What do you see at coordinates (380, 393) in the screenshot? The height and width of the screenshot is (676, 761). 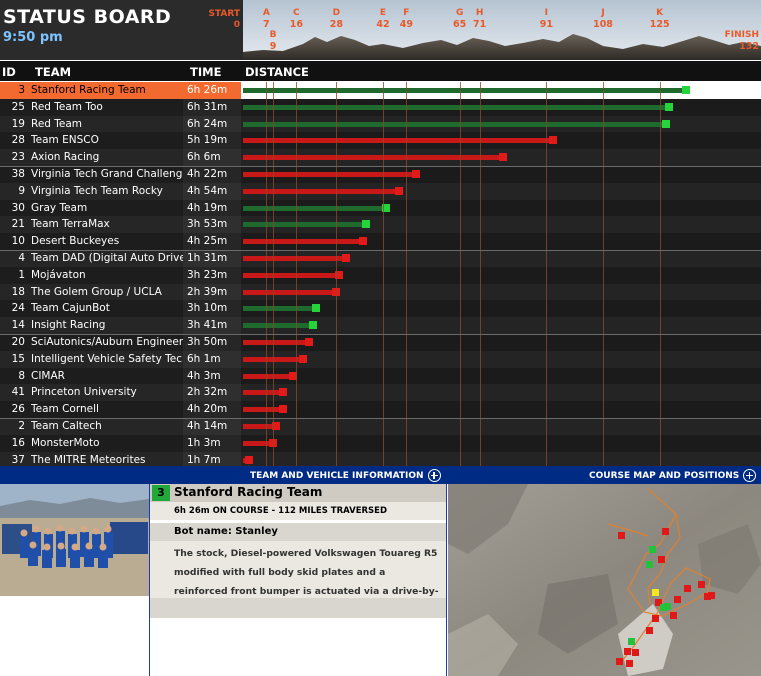 I see `team-row: 41 Princeton University 2h 32m` at bounding box center [380, 393].